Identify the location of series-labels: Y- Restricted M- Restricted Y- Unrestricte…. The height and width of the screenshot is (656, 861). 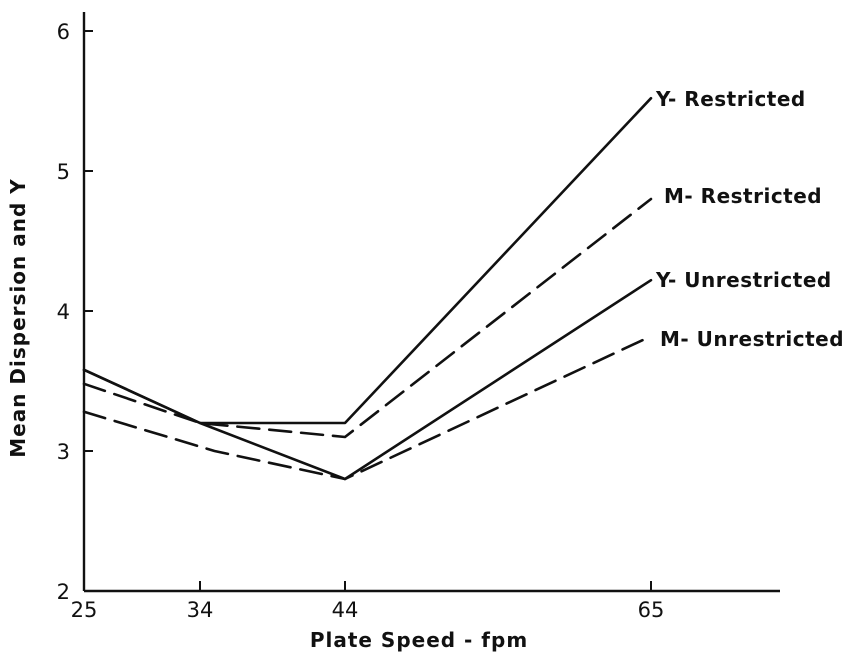
(749, 219).